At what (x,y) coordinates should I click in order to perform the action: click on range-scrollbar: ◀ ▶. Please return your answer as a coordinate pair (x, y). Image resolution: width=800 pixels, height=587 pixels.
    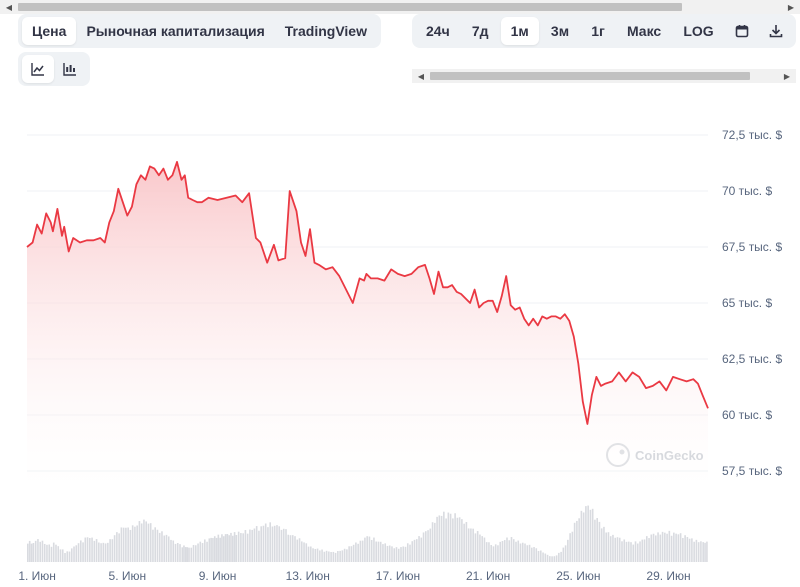
    Looking at the image, I should click on (604, 76).